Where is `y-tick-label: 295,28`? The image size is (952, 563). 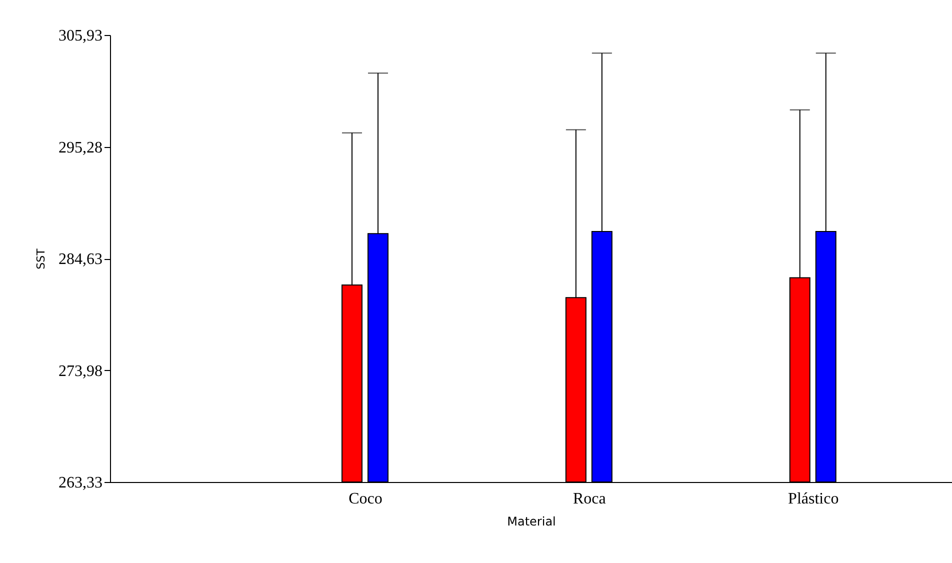 y-tick-label: 295,28 is located at coordinates (80, 147).